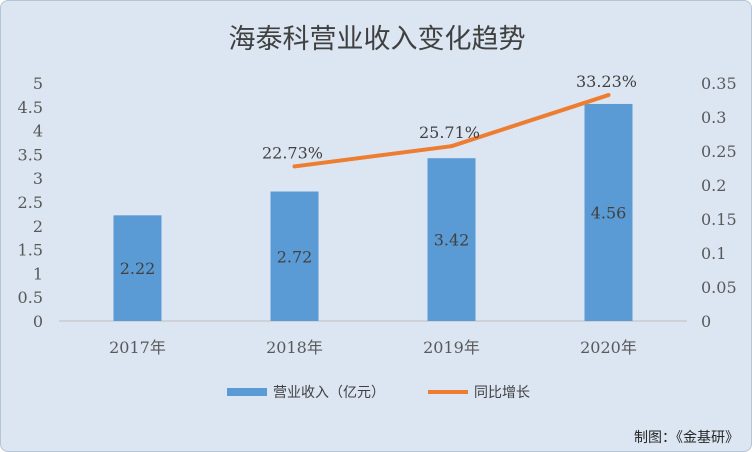 This screenshot has width=752, height=452. I want to click on y2-tick-label: 0.2, so click(713, 185).